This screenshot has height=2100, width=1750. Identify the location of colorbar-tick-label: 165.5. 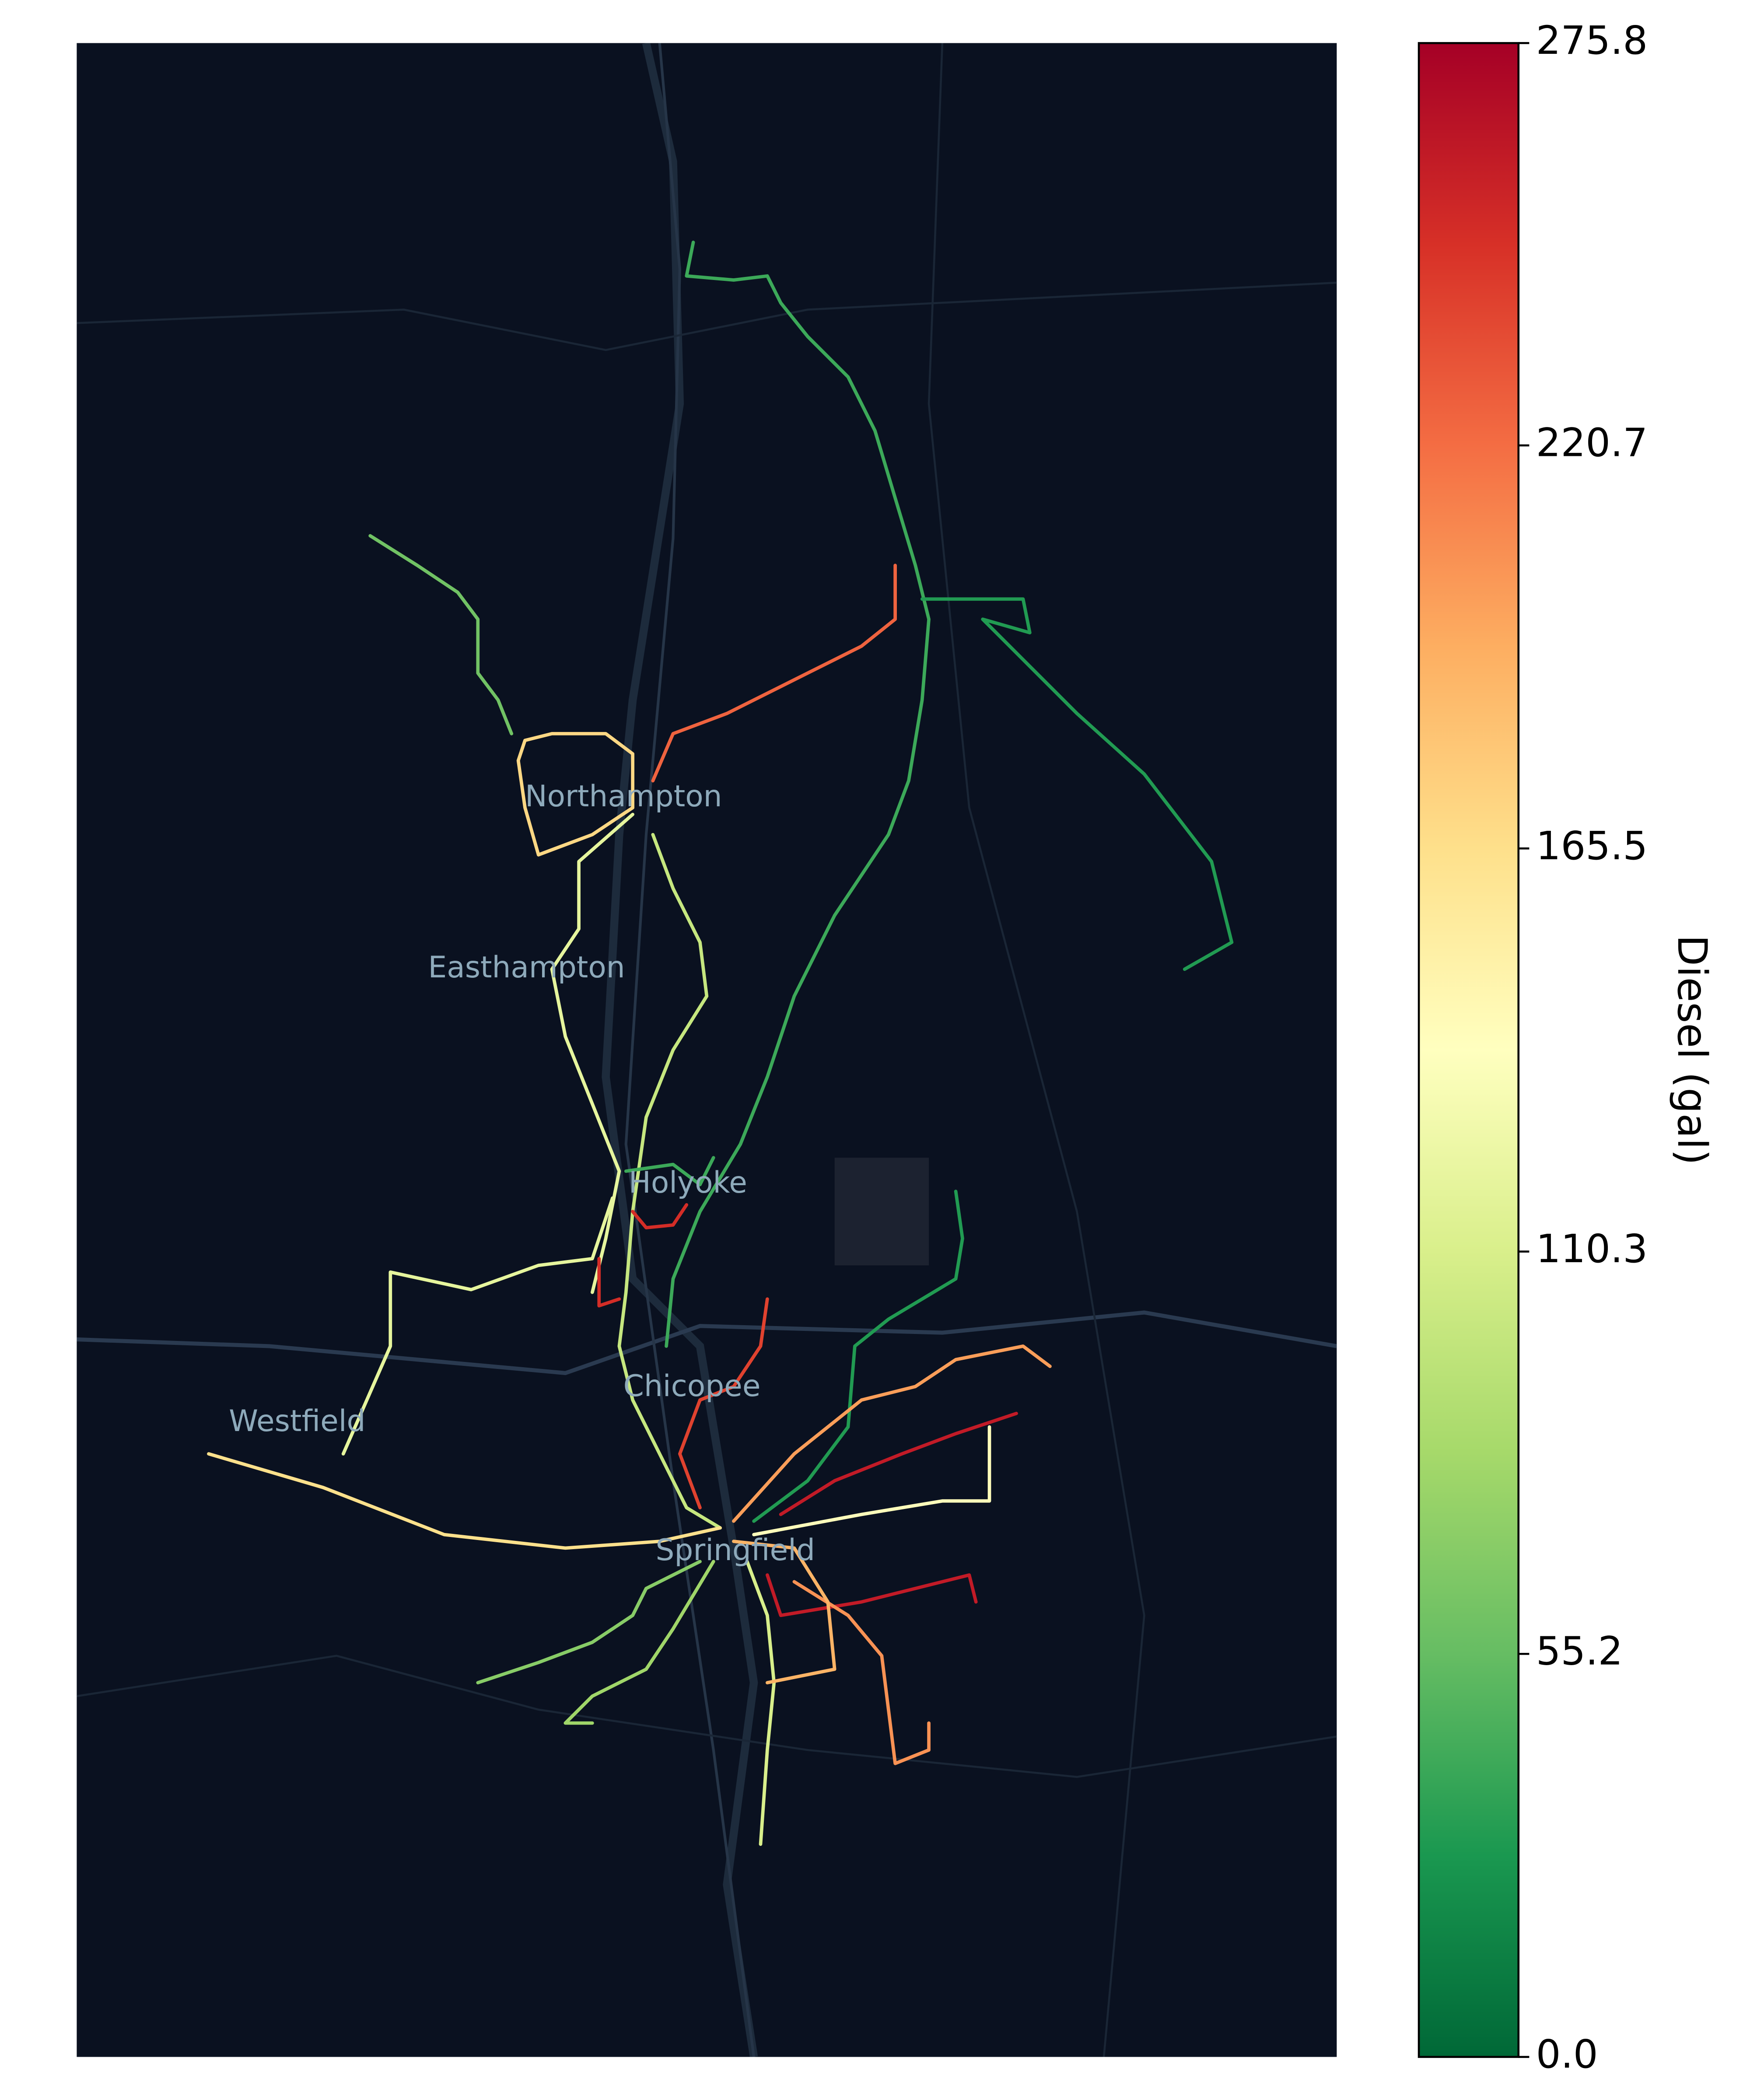
(1592, 846).